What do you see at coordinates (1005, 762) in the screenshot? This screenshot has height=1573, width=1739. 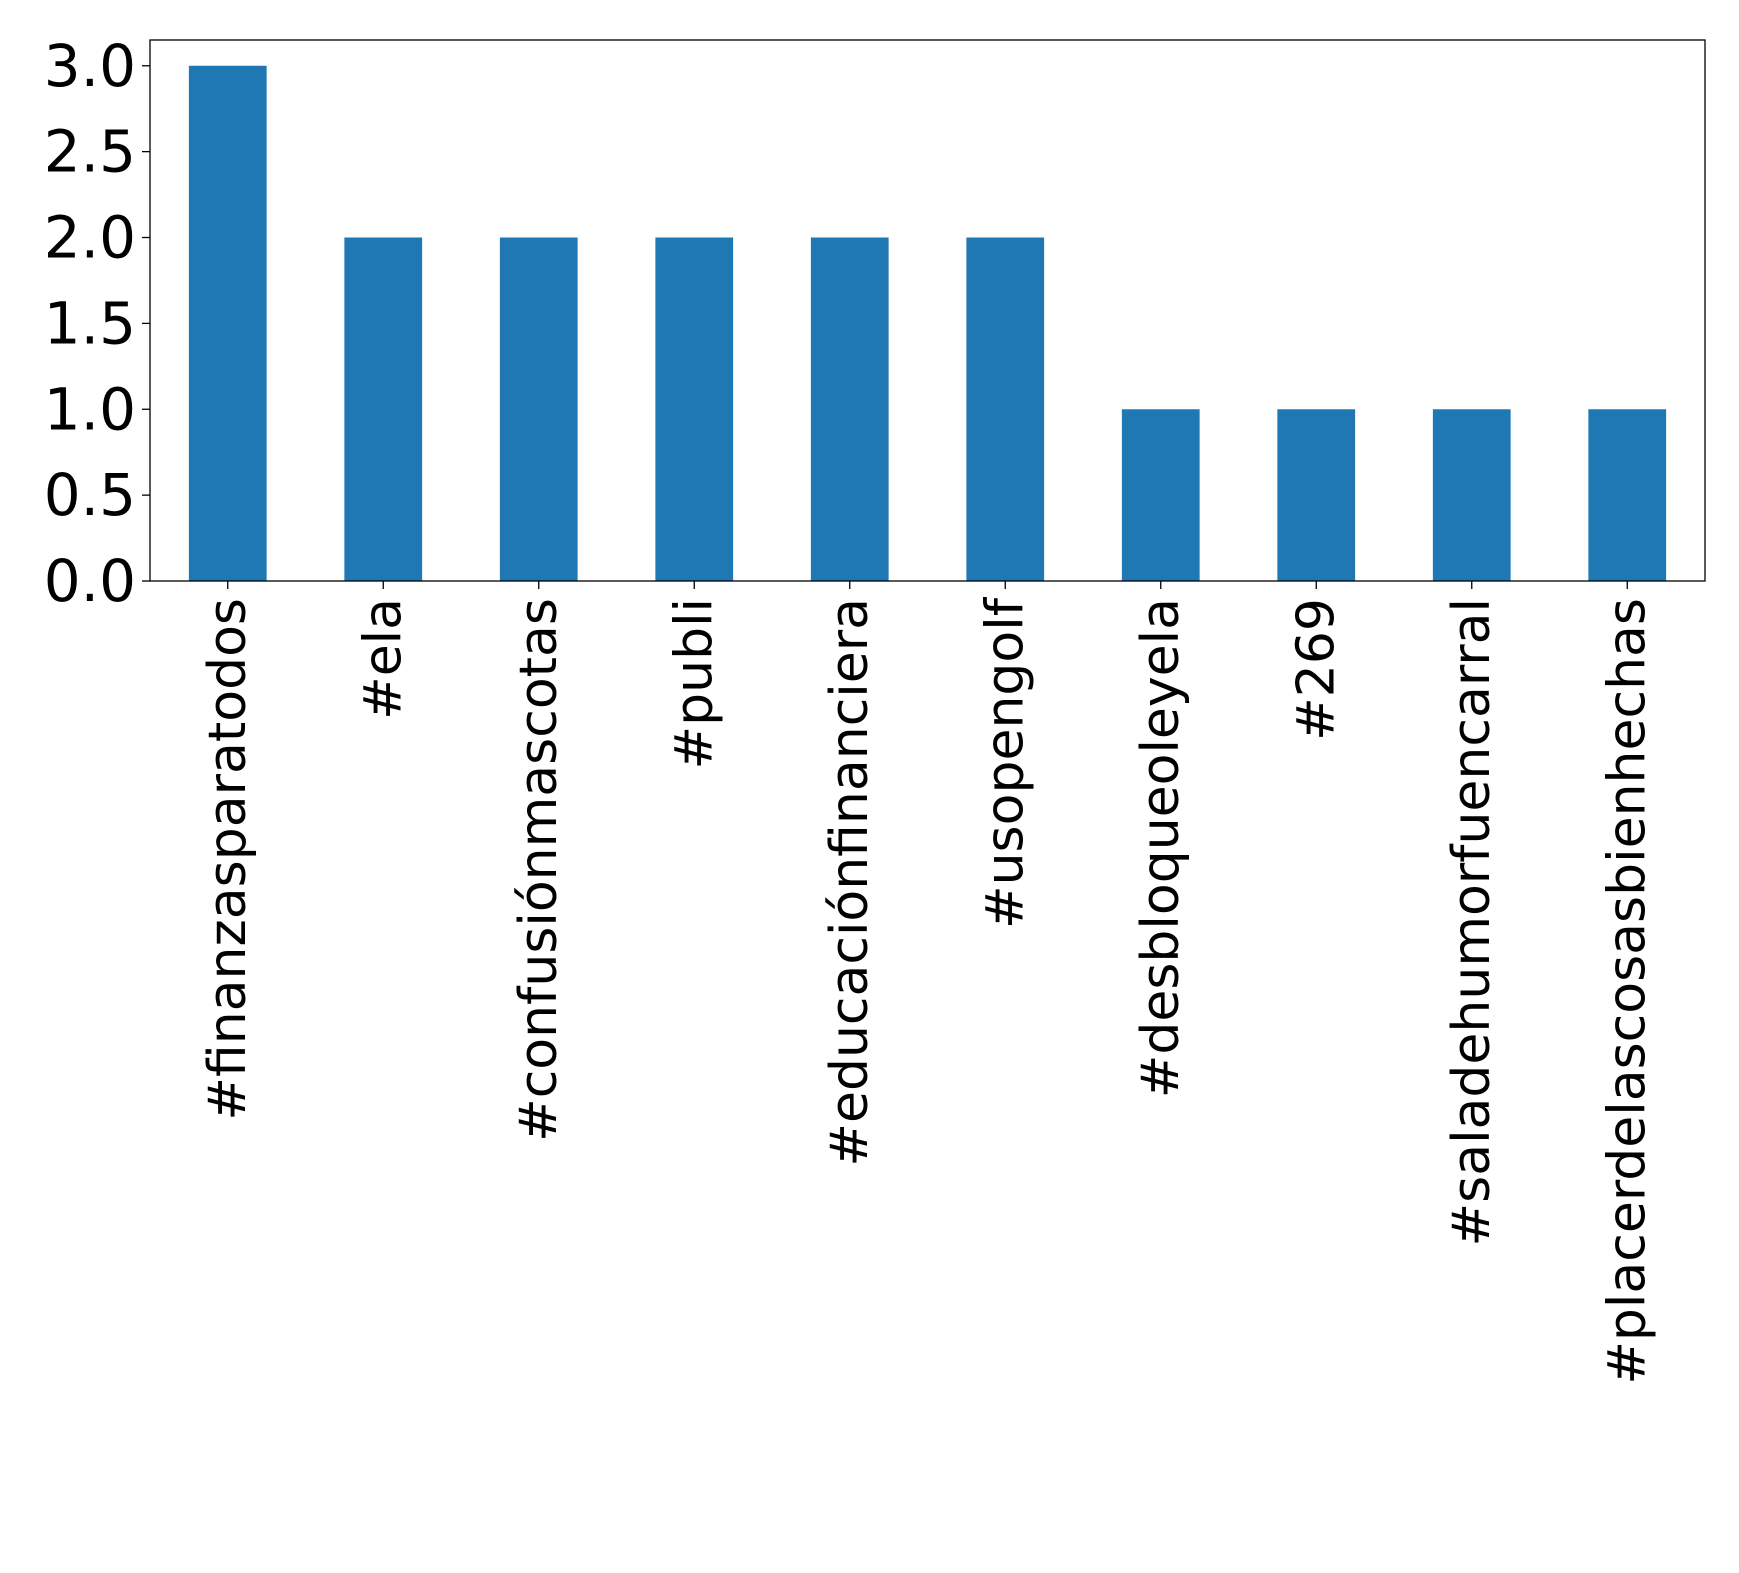 I see `x-tick-label: #usopengolf` at bounding box center [1005, 762].